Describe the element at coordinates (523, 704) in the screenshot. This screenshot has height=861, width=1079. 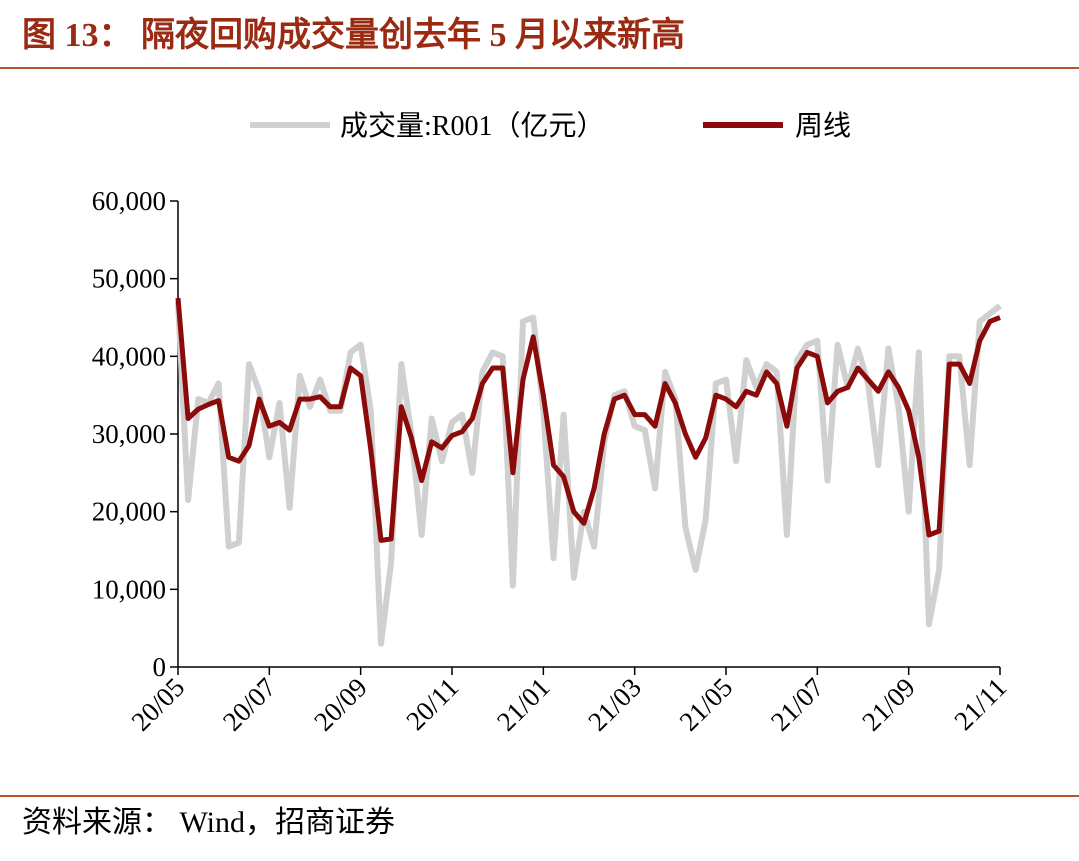
I see `x-tick-label: 21/01` at that location.